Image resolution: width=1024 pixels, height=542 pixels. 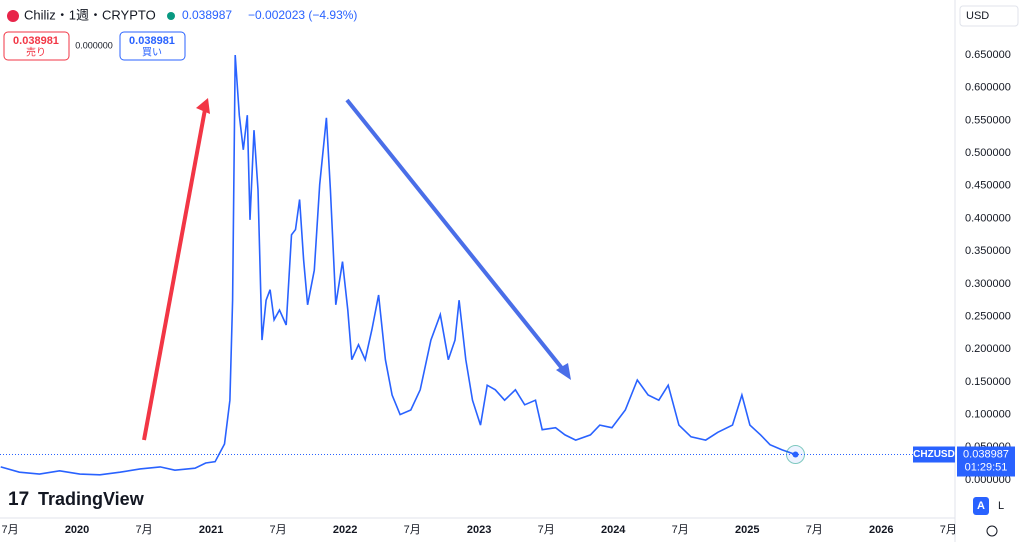 What do you see at coordinates (747, 530) in the screenshot?
I see `x-tick-label: 2025` at bounding box center [747, 530].